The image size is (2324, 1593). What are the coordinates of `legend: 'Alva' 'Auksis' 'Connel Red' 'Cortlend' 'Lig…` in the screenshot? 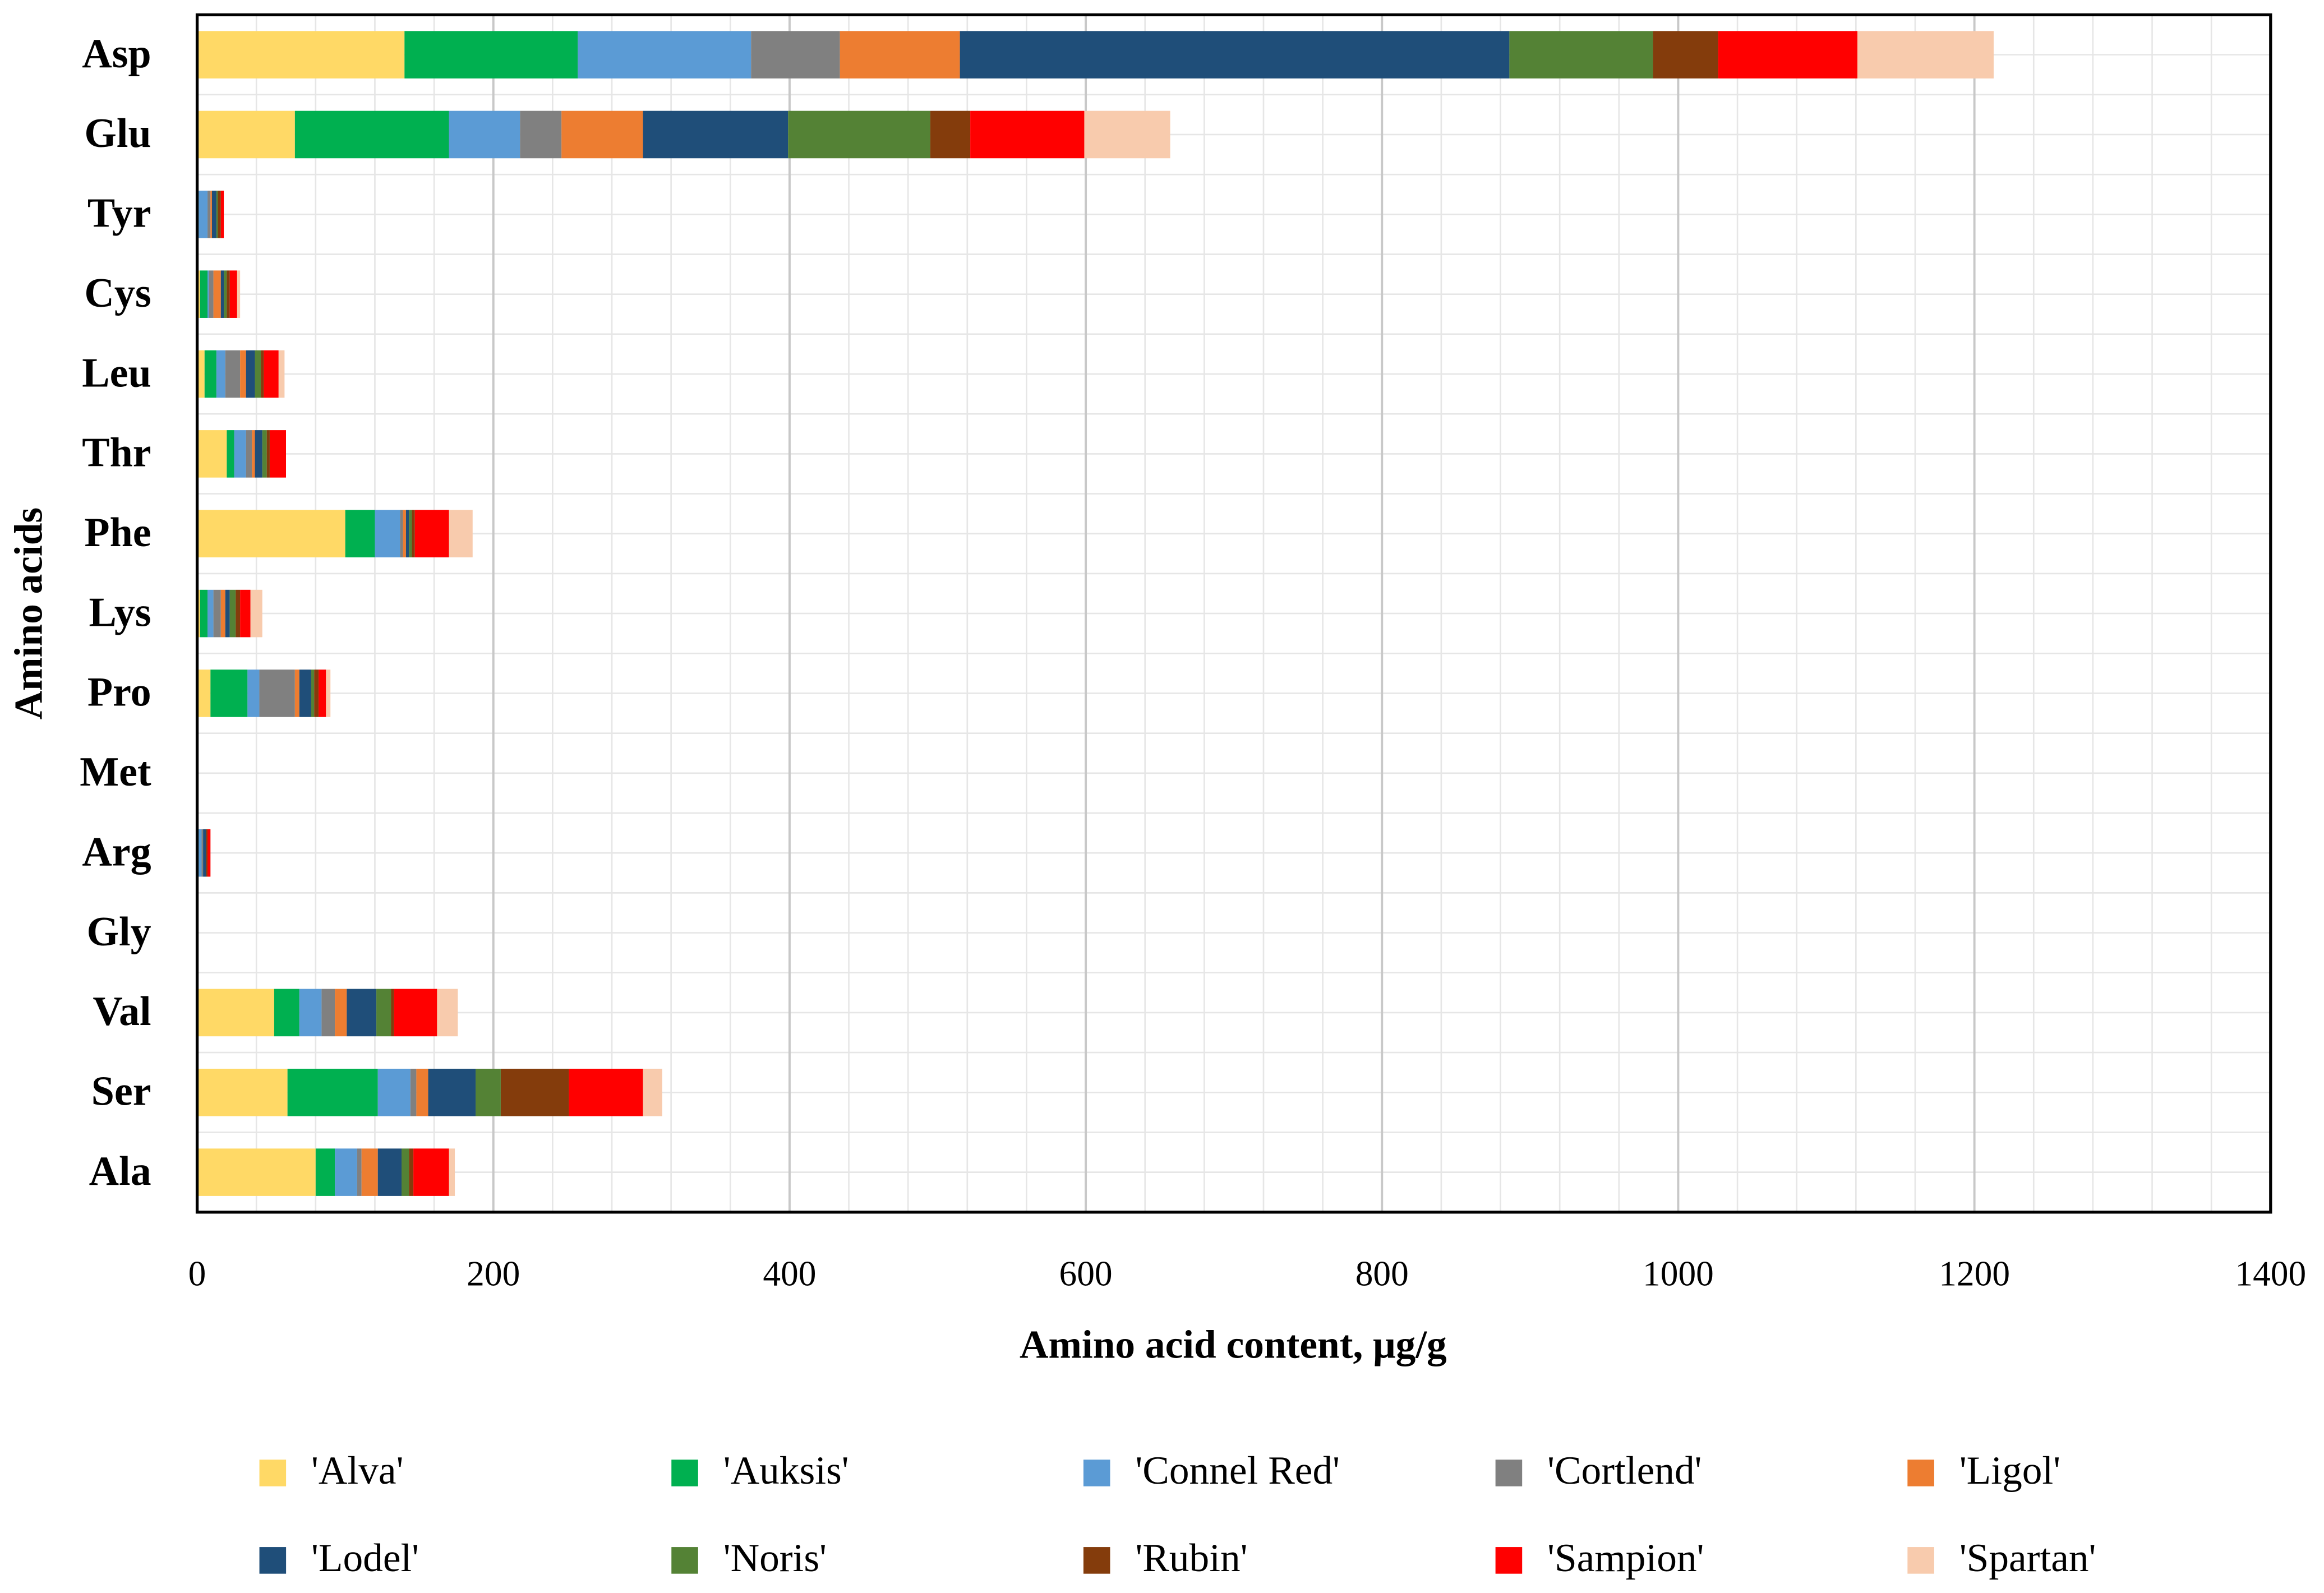 It's located at (1177, 1514).